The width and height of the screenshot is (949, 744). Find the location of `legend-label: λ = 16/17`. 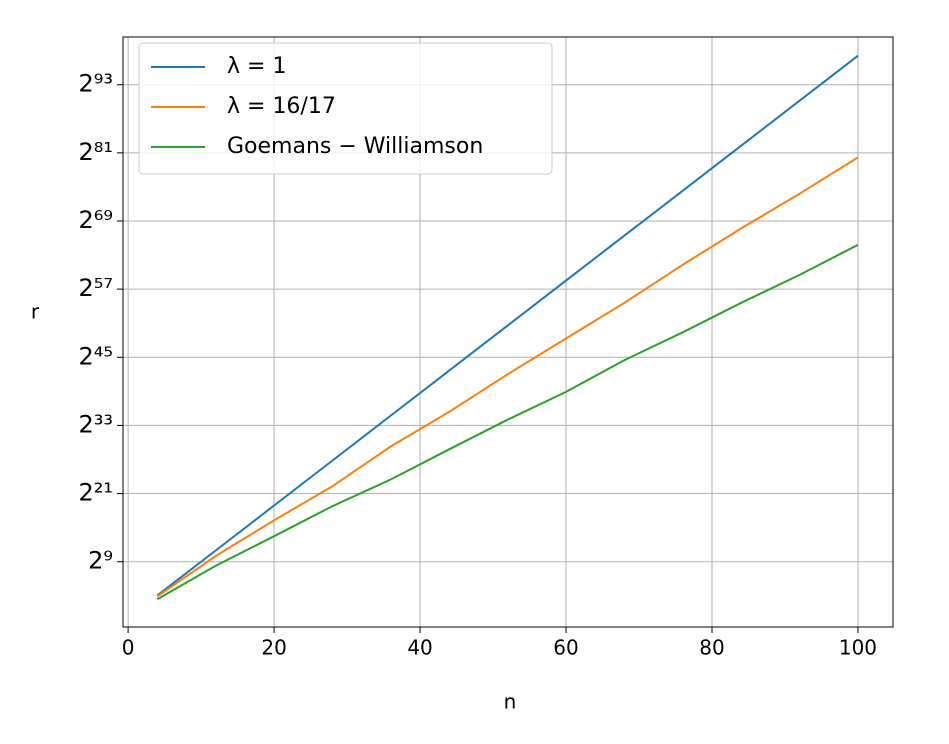

legend-label: λ = 16/17 is located at coordinates (281, 106).